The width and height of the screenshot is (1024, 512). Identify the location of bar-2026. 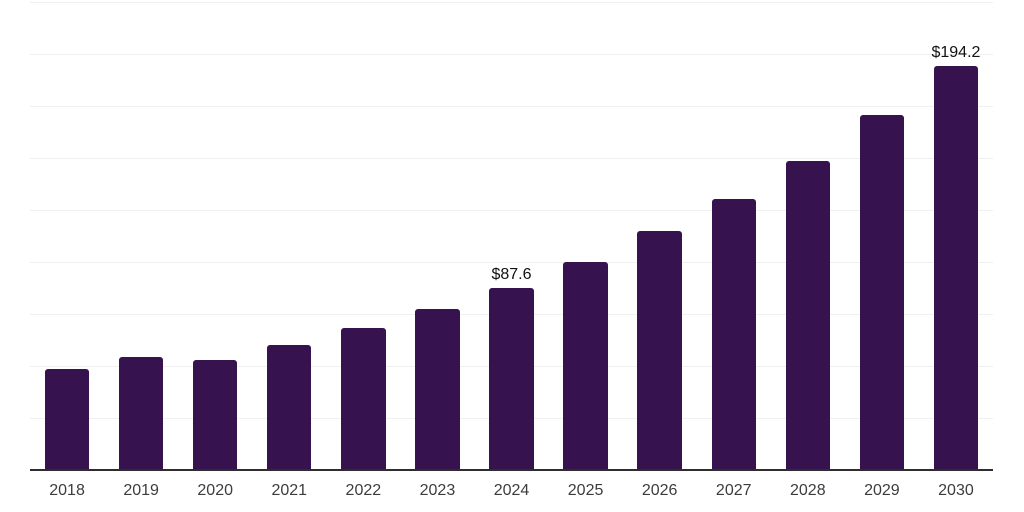
(659, 350).